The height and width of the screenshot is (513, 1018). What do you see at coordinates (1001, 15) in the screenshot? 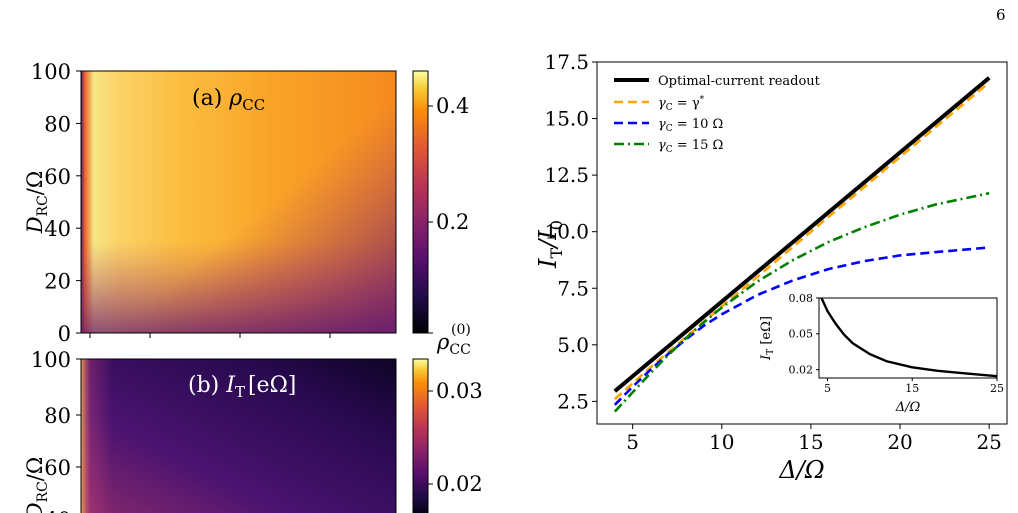
I see `page-number: 6` at bounding box center [1001, 15].